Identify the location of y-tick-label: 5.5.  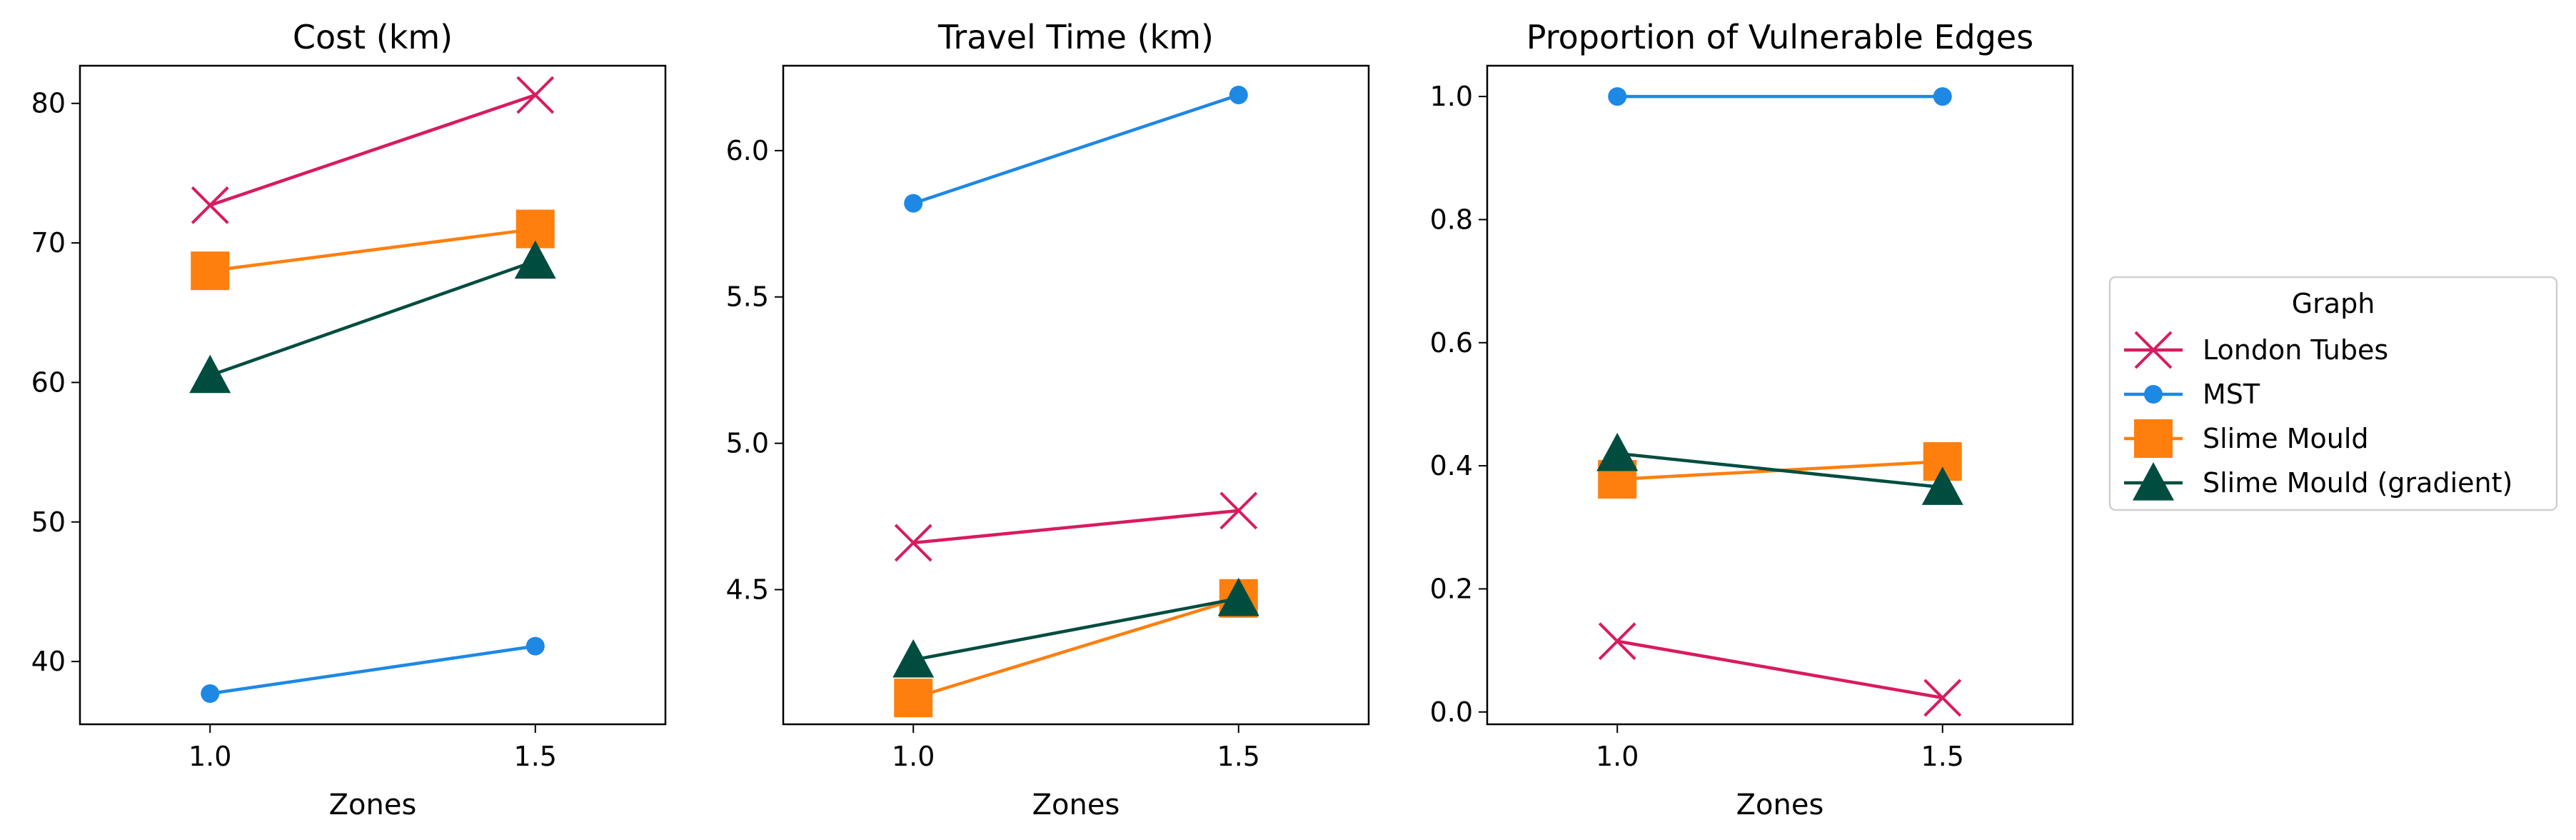
(748, 297).